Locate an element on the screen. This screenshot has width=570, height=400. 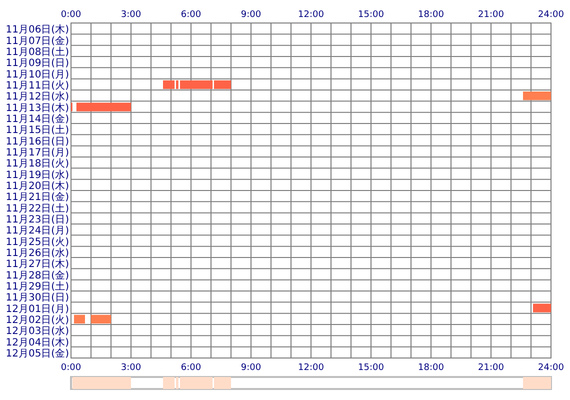
x-tick-label: 12:00 is located at coordinates (311, 368).